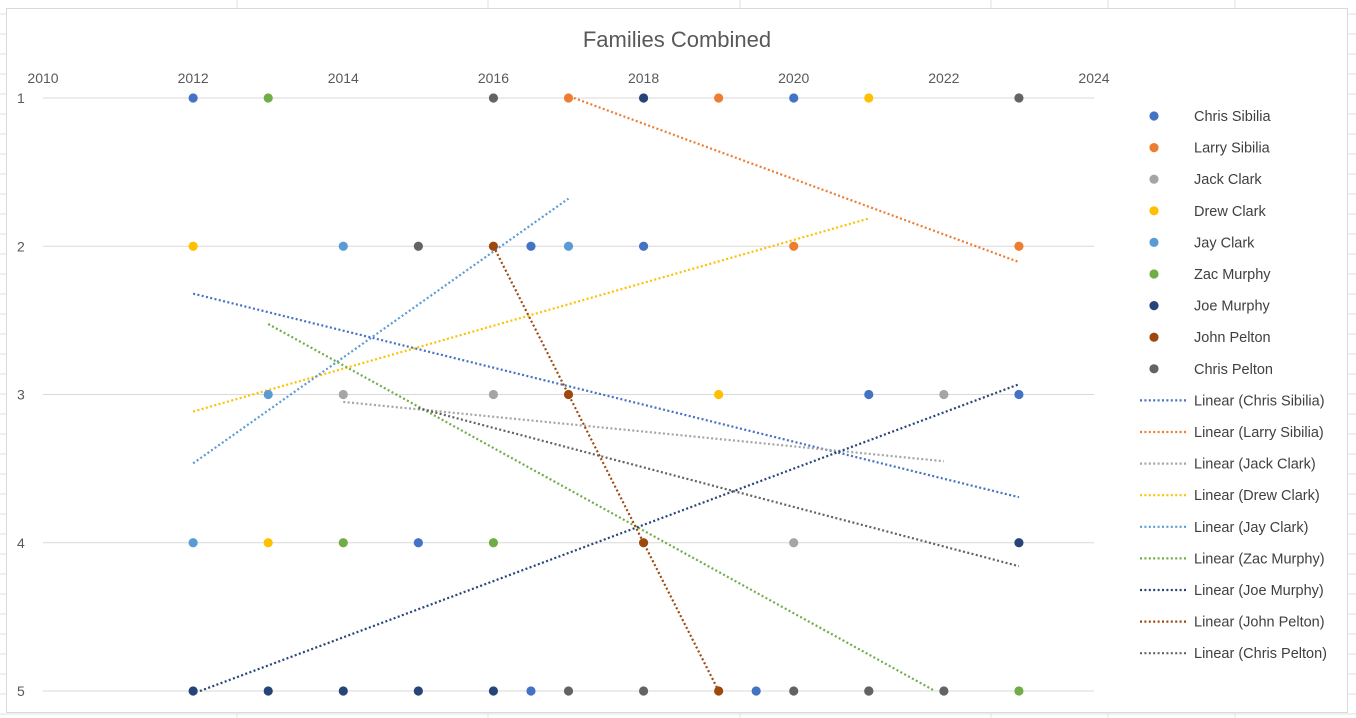 The image size is (1356, 718). What do you see at coordinates (1232, 275) in the screenshot?
I see `legend-label: Zac Murphy` at bounding box center [1232, 275].